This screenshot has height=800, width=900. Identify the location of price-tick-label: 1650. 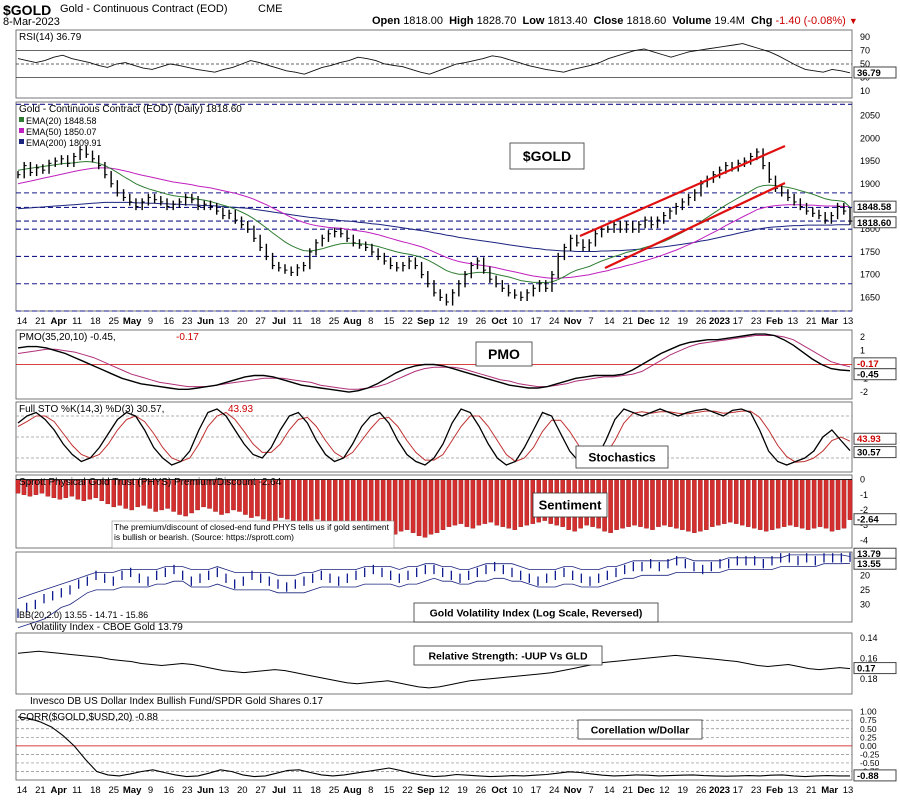
(870, 297).